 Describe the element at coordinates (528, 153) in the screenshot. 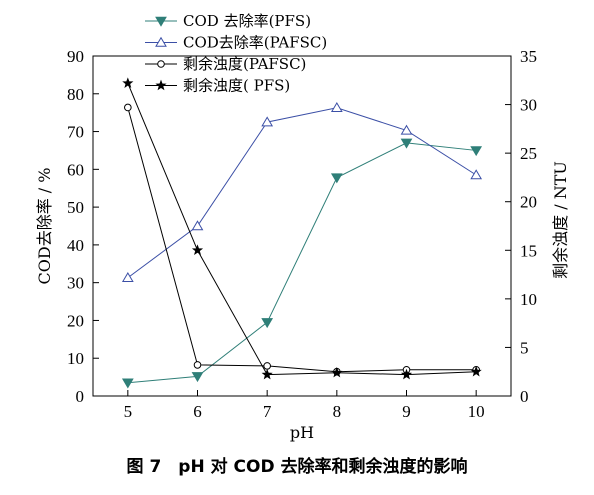

I see `y-right-tick-label: 25` at that location.